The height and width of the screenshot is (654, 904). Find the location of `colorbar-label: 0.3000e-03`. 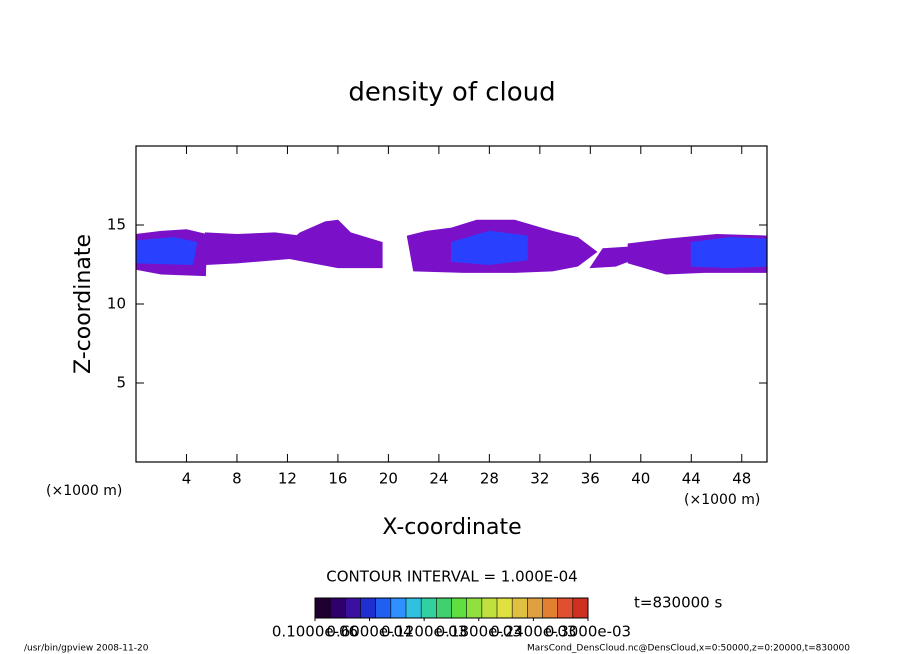

colorbar-label: 0.3000e-03 is located at coordinates (588, 632).